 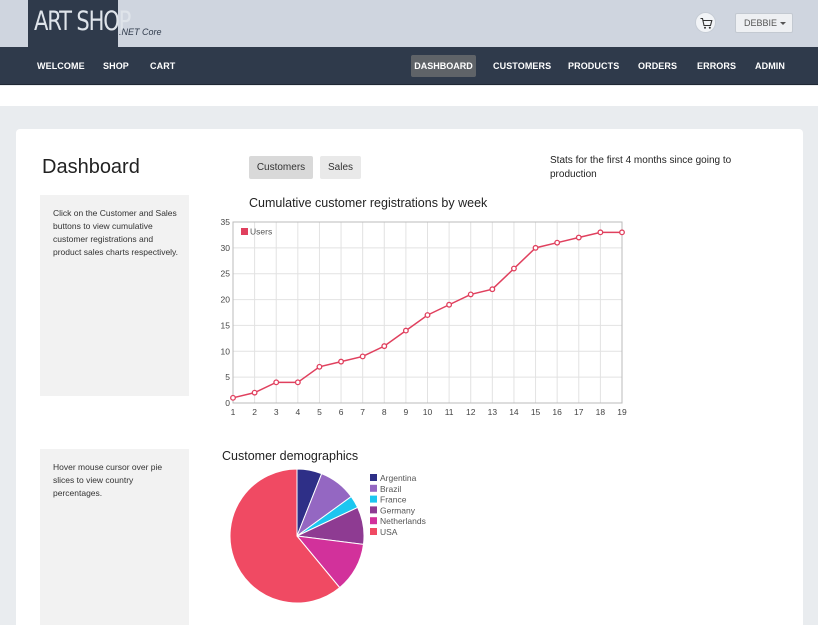 I want to click on nav-products: PRODUCTS, so click(x=594, y=66).